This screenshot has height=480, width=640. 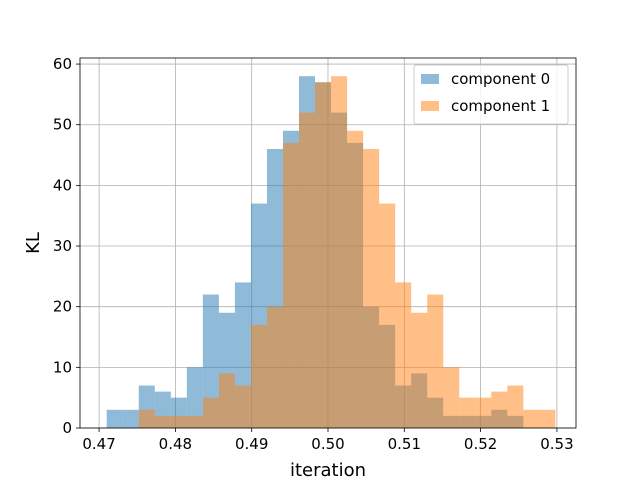 What do you see at coordinates (62, 185) in the screenshot?
I see `y-tick-label: 40` at bounding box center [62, 185].